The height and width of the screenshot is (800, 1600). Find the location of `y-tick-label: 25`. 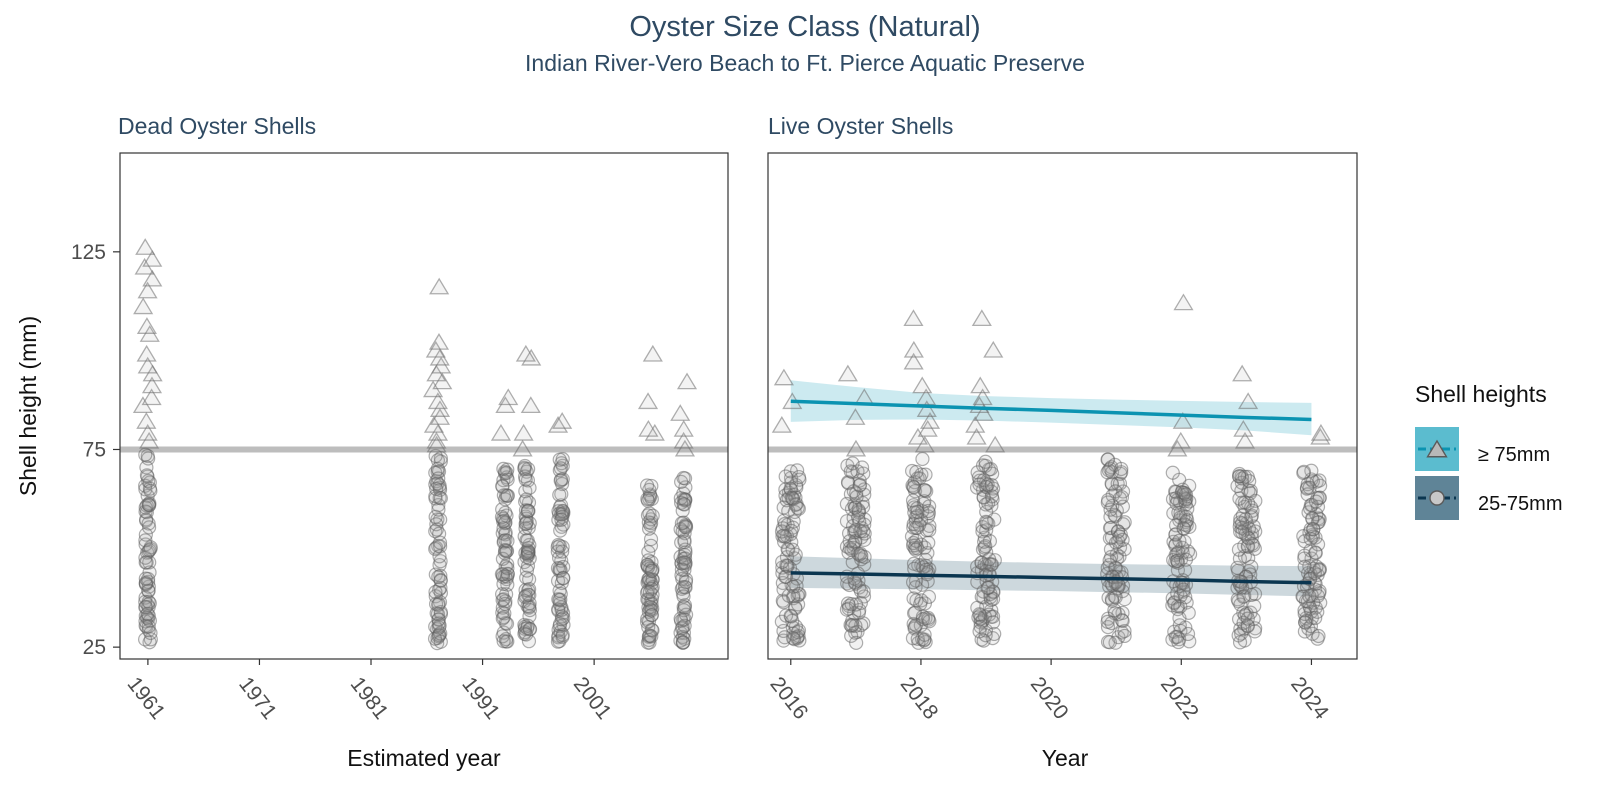

y-tick-label: 25 is located at coordinates (94, 647).